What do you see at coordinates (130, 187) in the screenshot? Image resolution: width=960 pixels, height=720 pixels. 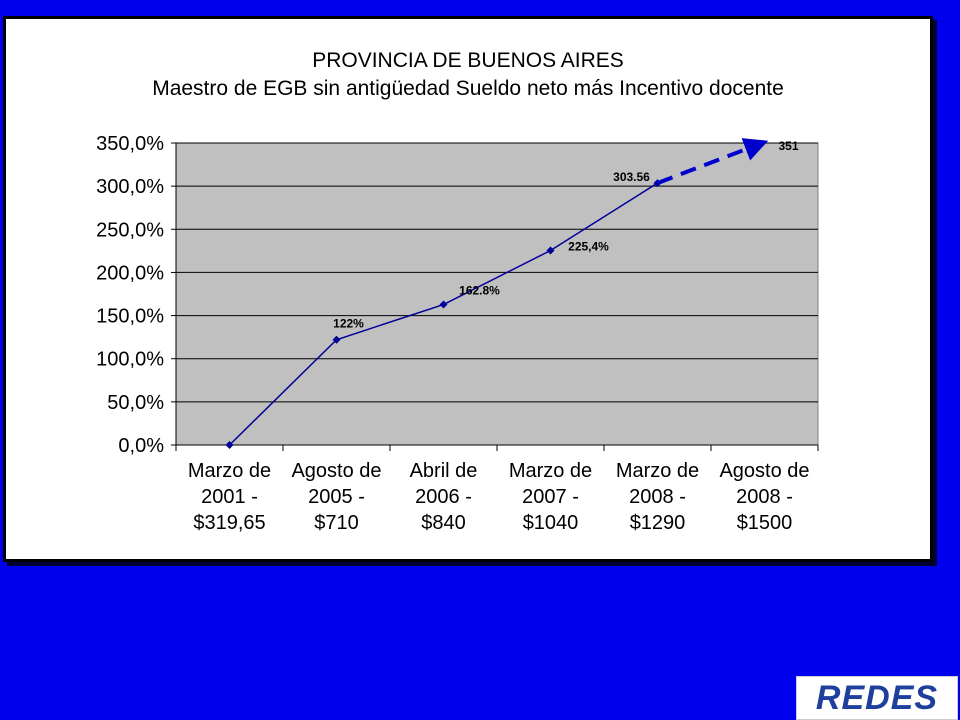 I see `y-tick-label: 300,0%` at bounding box center [130, 187].